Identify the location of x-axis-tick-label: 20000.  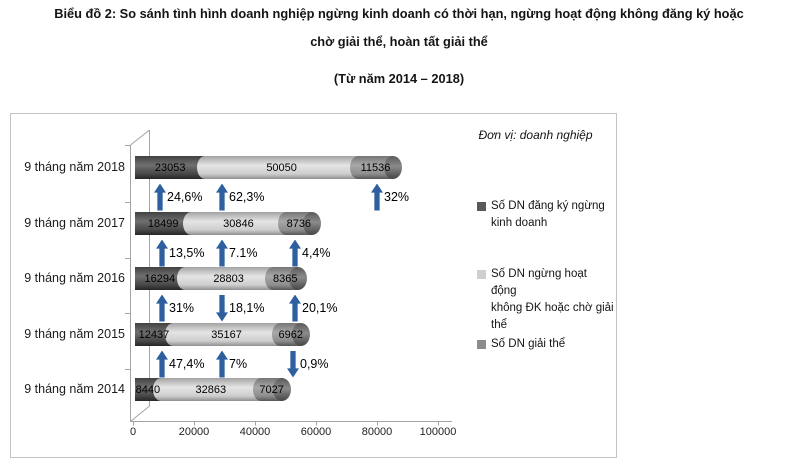
(194, 432).